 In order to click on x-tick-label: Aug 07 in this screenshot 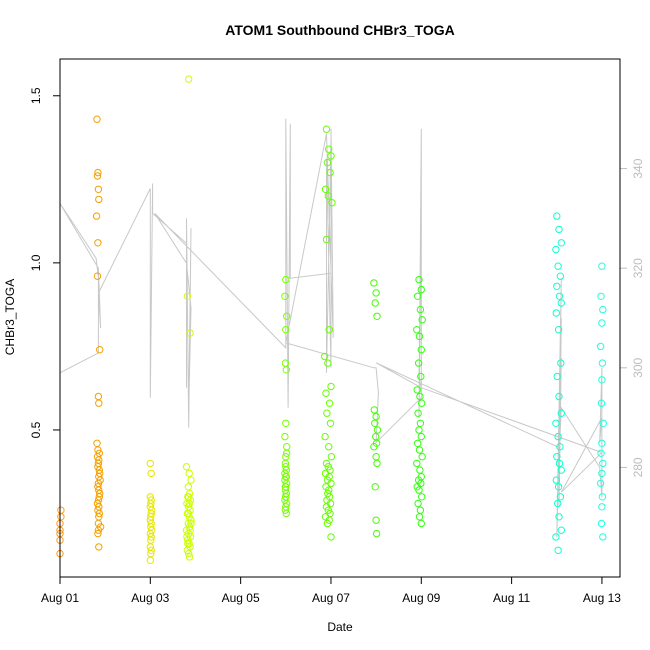, I will do `click(331, 598)`.